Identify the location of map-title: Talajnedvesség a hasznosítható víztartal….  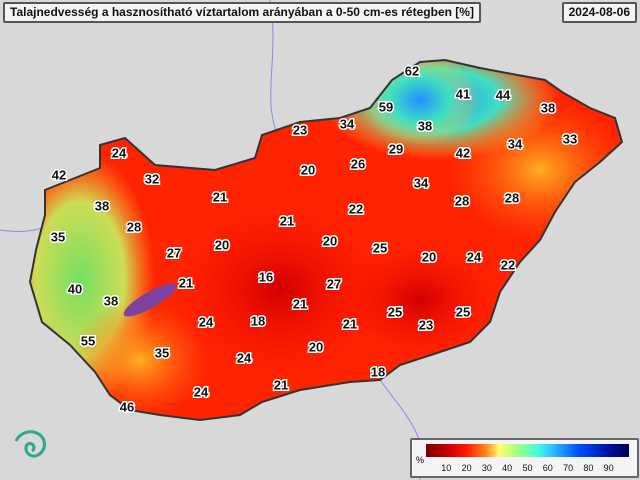
(242, 12).